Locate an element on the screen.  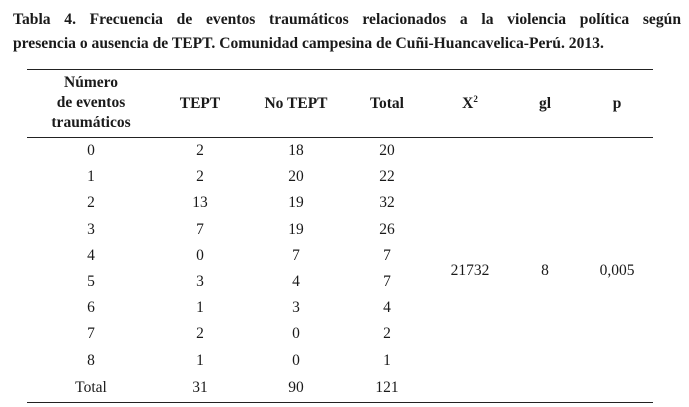
cell-events: 4 is located at coordinates (91, 255).